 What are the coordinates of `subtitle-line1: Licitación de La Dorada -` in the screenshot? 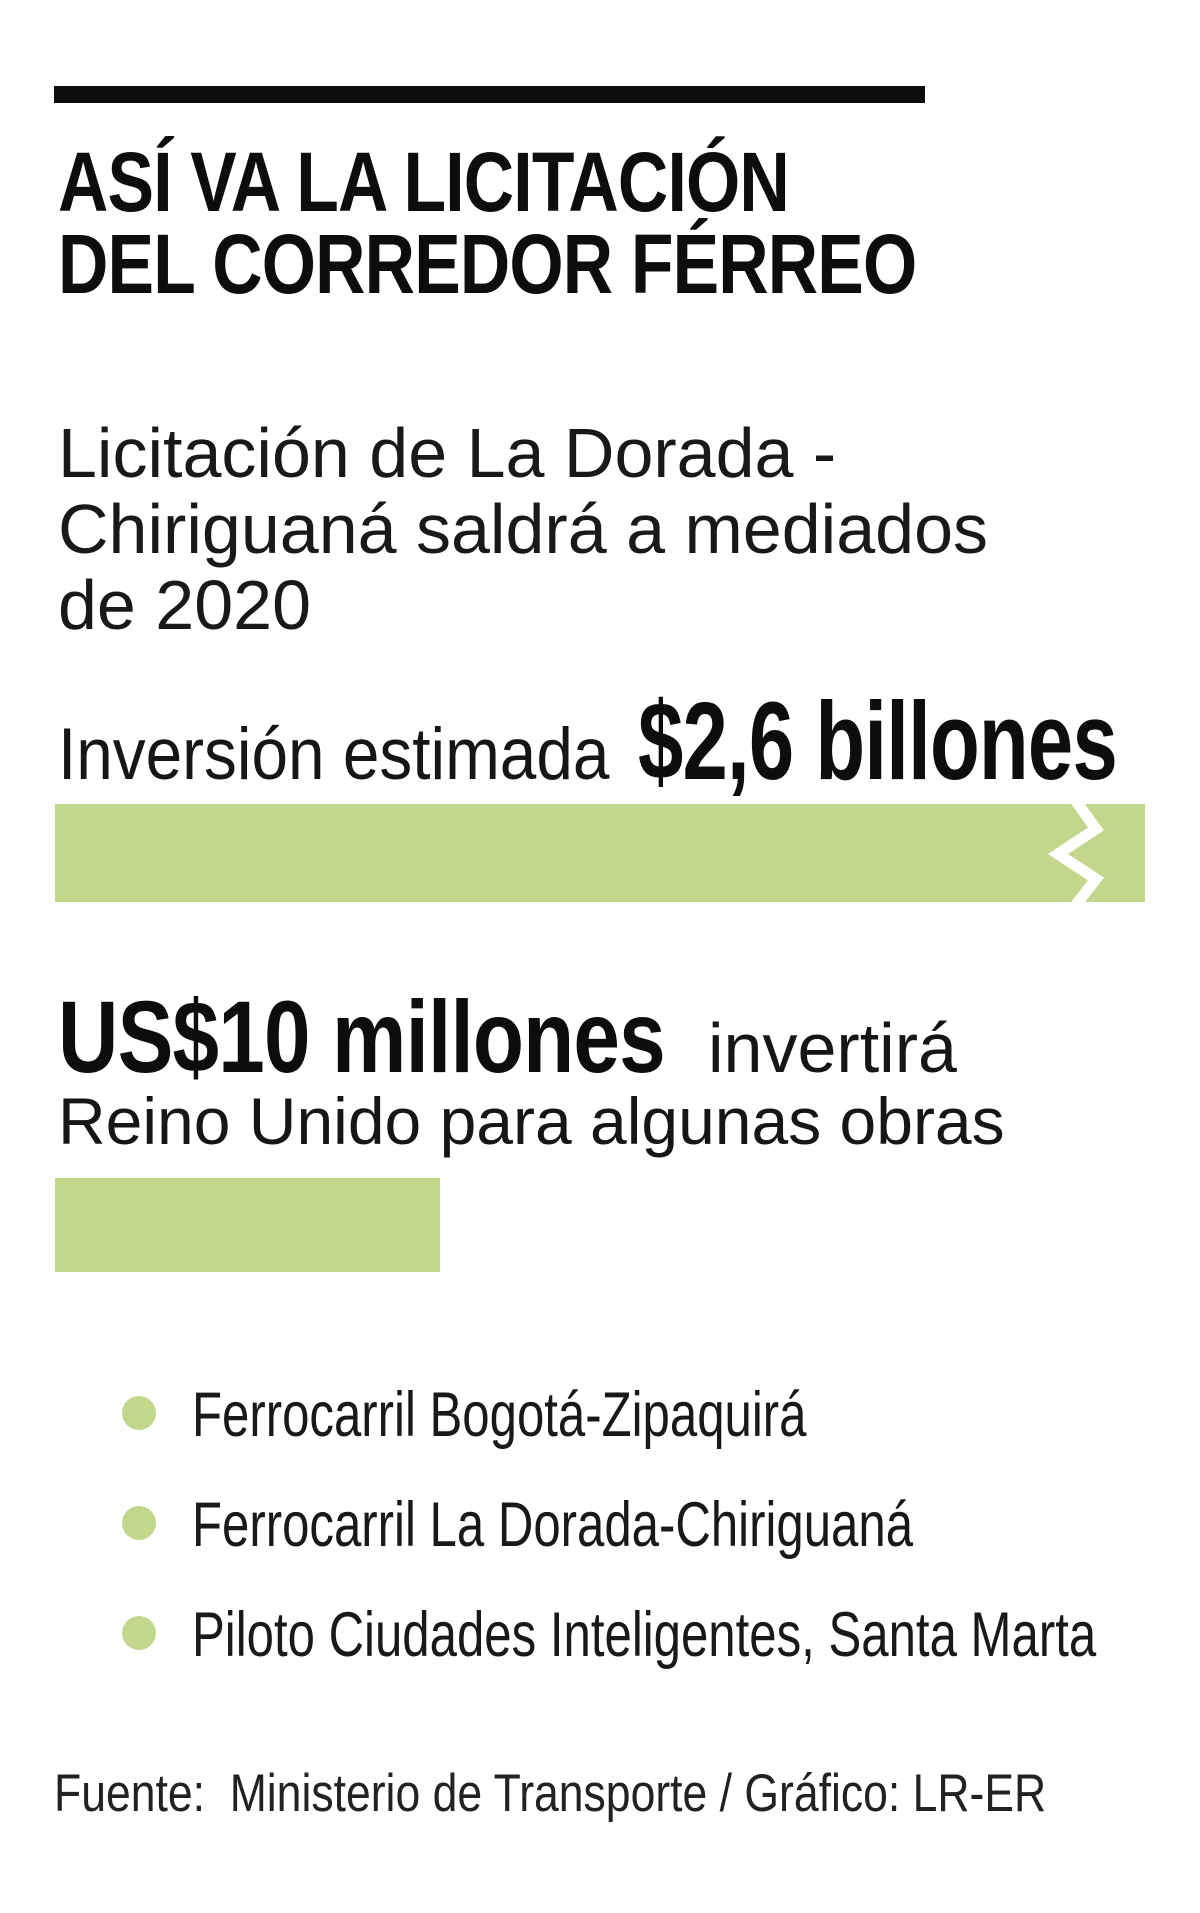 It's located at (447, 453).